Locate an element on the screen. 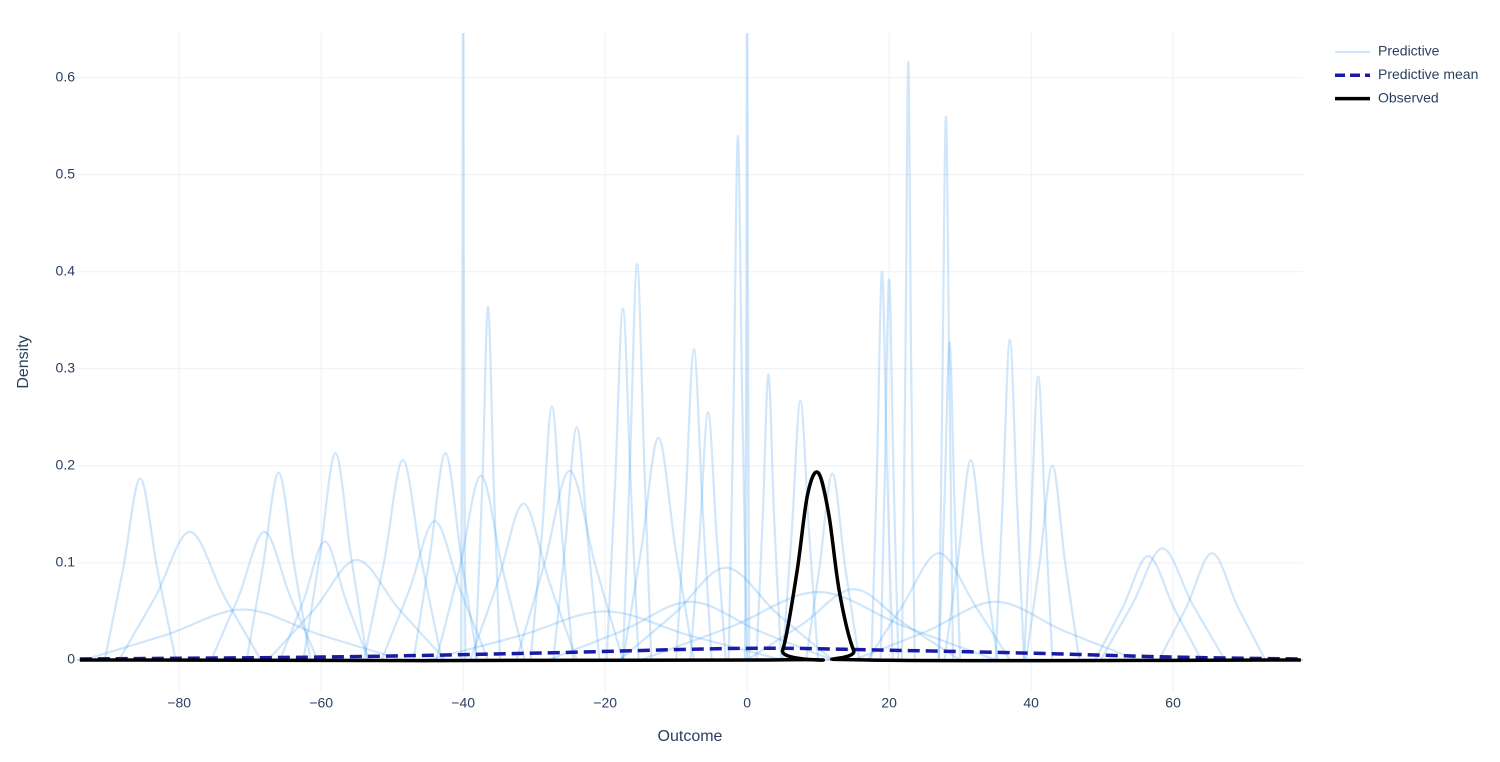  x-tick-label: 20 is located at coordinates (889, 703).